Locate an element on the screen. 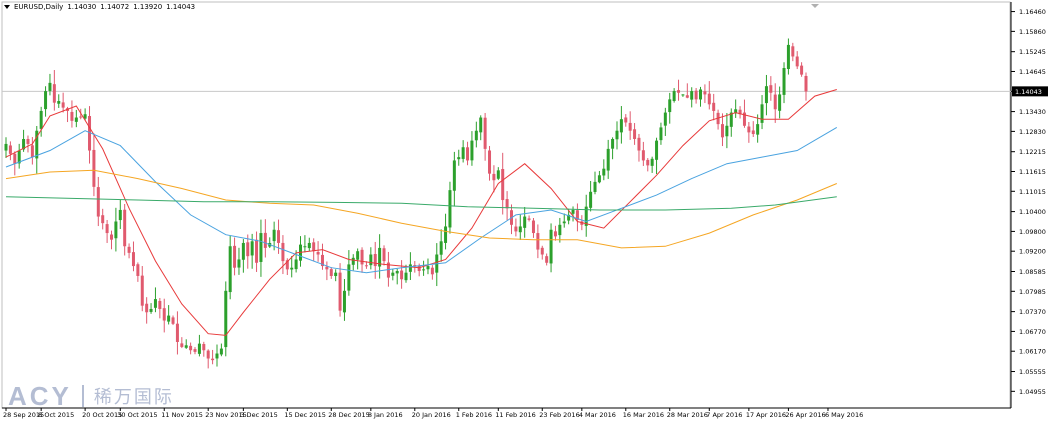 This screenshot has width=1049, height=423. x-tick-label: 11 Nov 2015 is located at coordinates (182, 415).